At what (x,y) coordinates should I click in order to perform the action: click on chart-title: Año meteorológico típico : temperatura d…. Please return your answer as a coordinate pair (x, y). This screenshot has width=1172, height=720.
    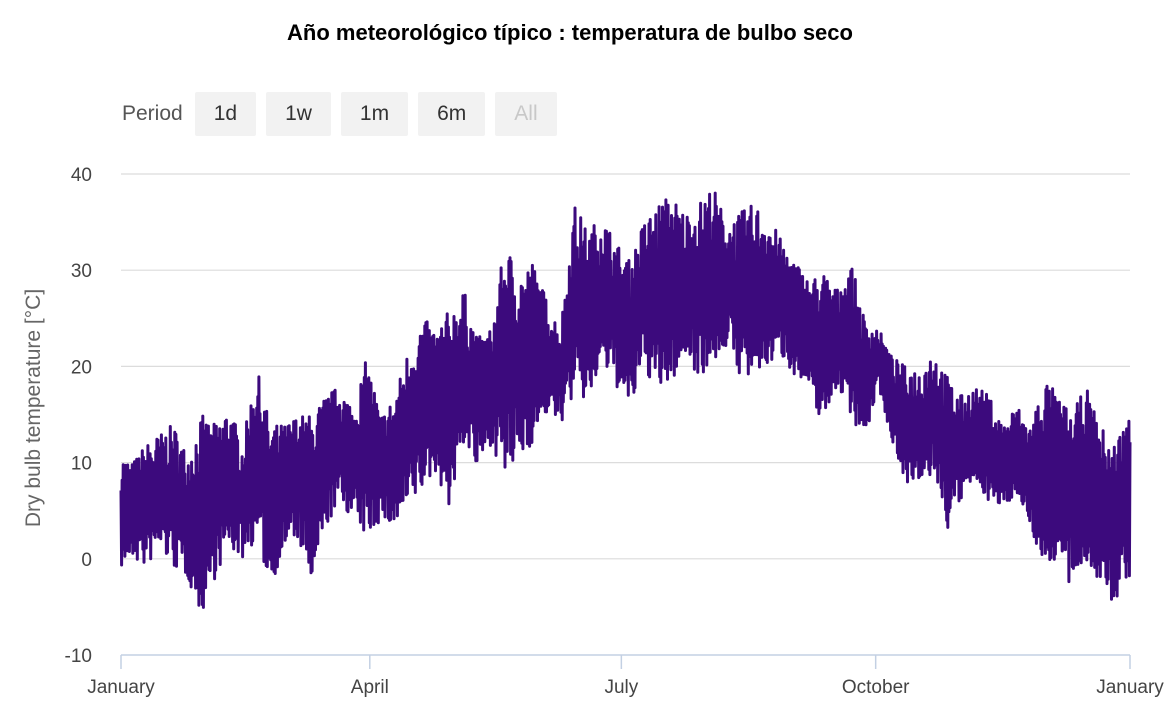
    Looking at the image, I should click on (570, 32).